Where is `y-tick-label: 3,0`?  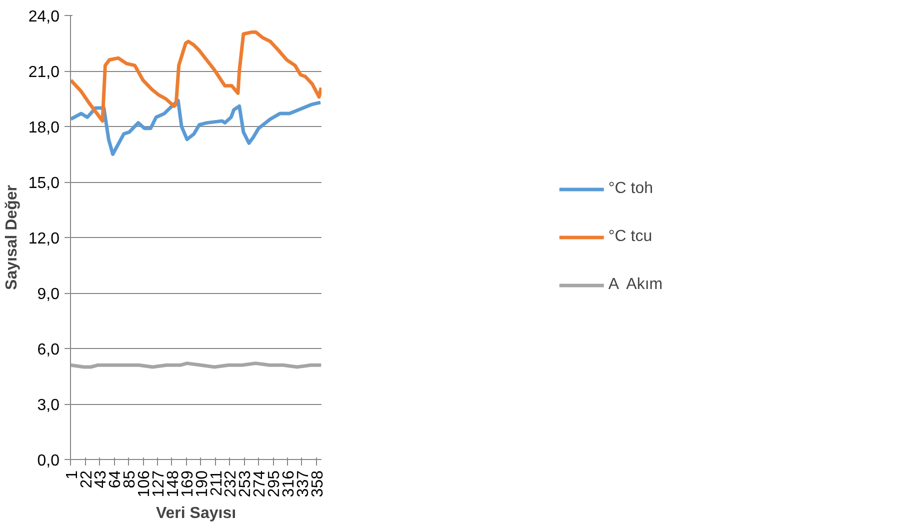 y-tick-label: 3,0 is located at coordinates (48, 405).